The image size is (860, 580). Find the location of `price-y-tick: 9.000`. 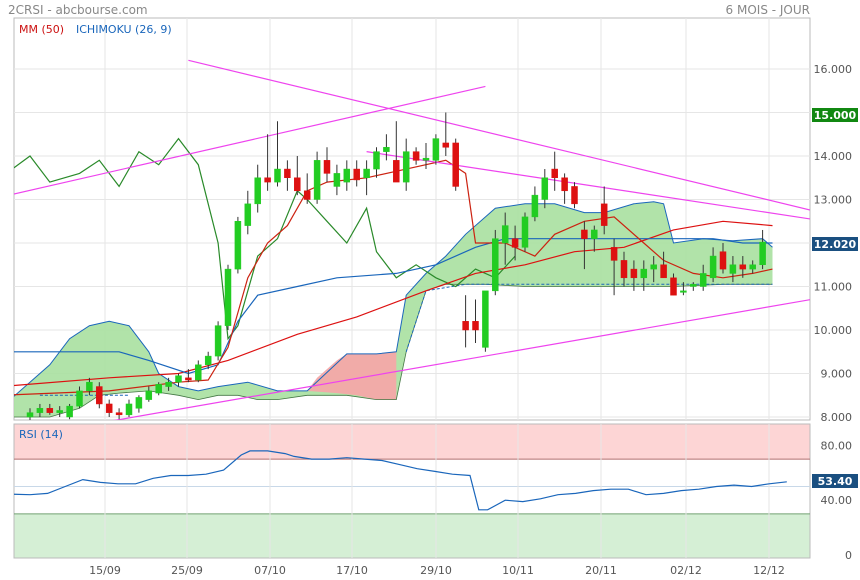

price-y-tick: 9.000 is located at coordinates (837, 374).